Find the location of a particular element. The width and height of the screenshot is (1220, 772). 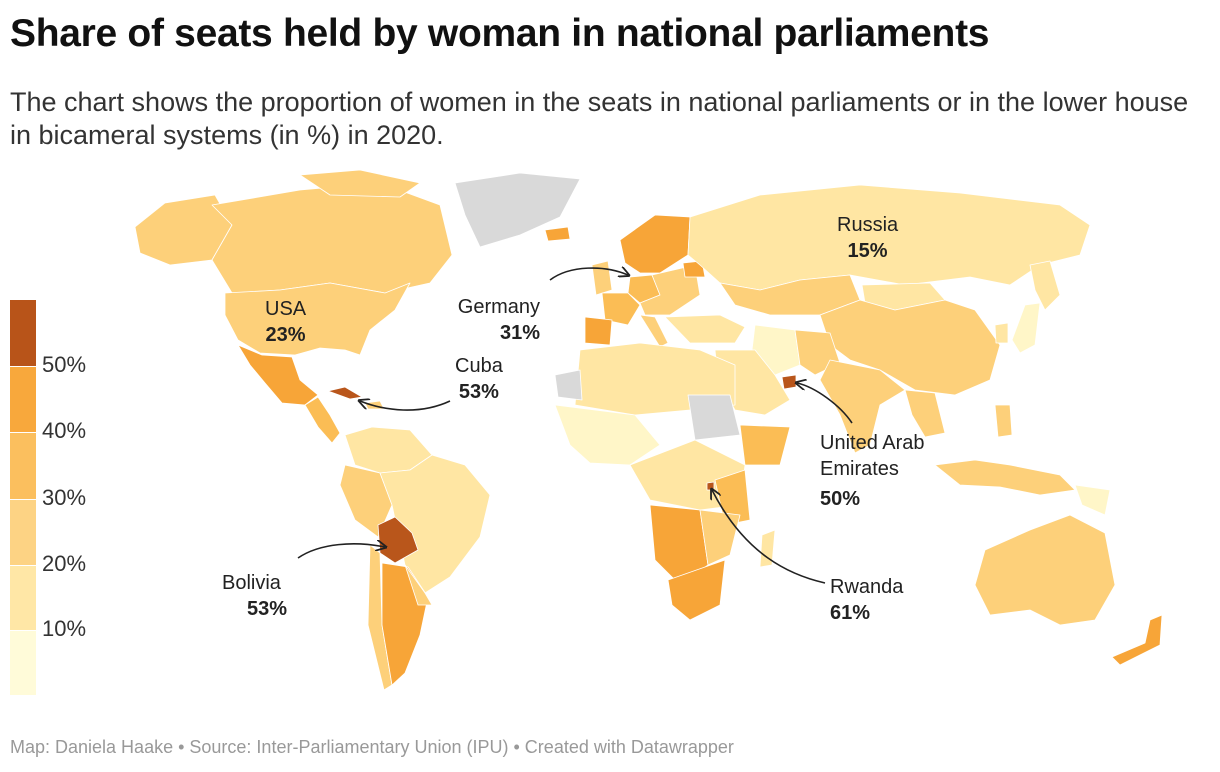

legend-label-50: 50% is located at coordinates (64, 364).